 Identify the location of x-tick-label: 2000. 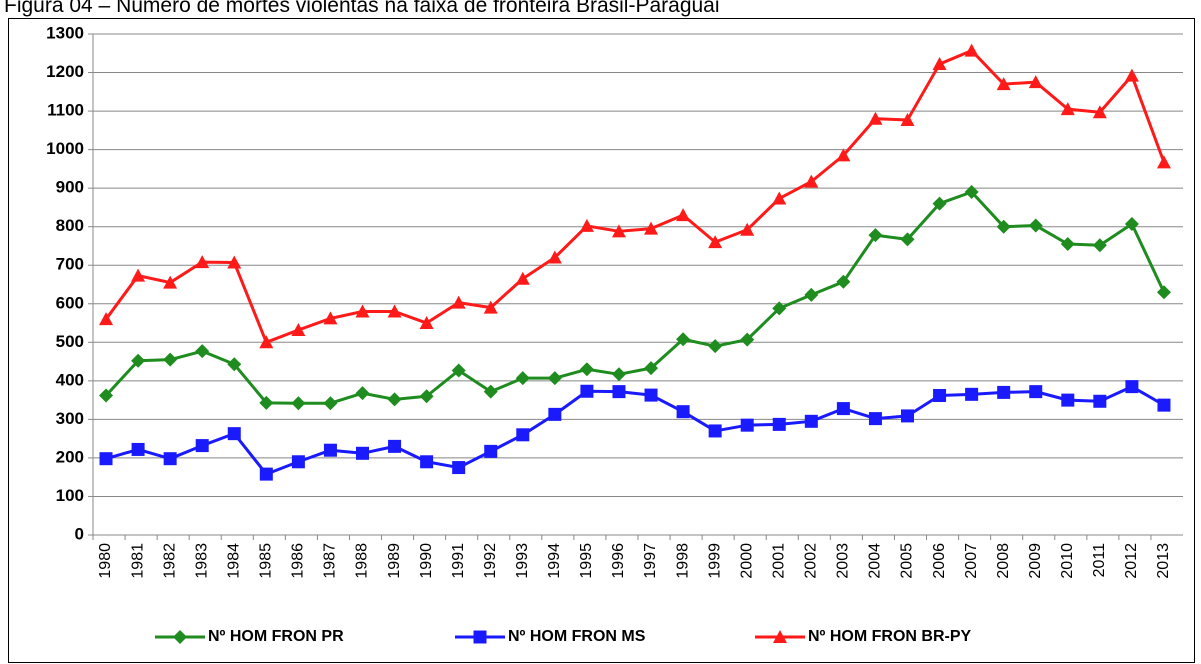
(746, 561).